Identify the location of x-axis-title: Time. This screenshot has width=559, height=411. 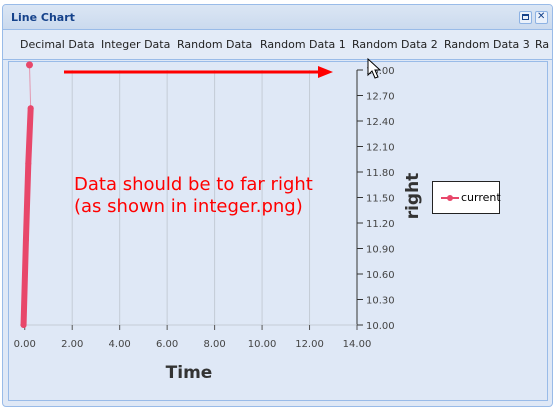
(189, 373).